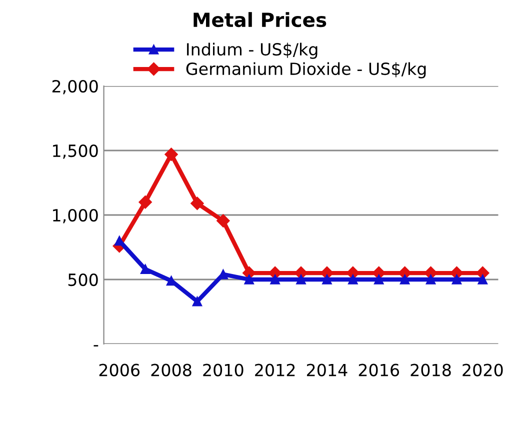  I want to click on x-tick-label: 2008, so click(171, 370).